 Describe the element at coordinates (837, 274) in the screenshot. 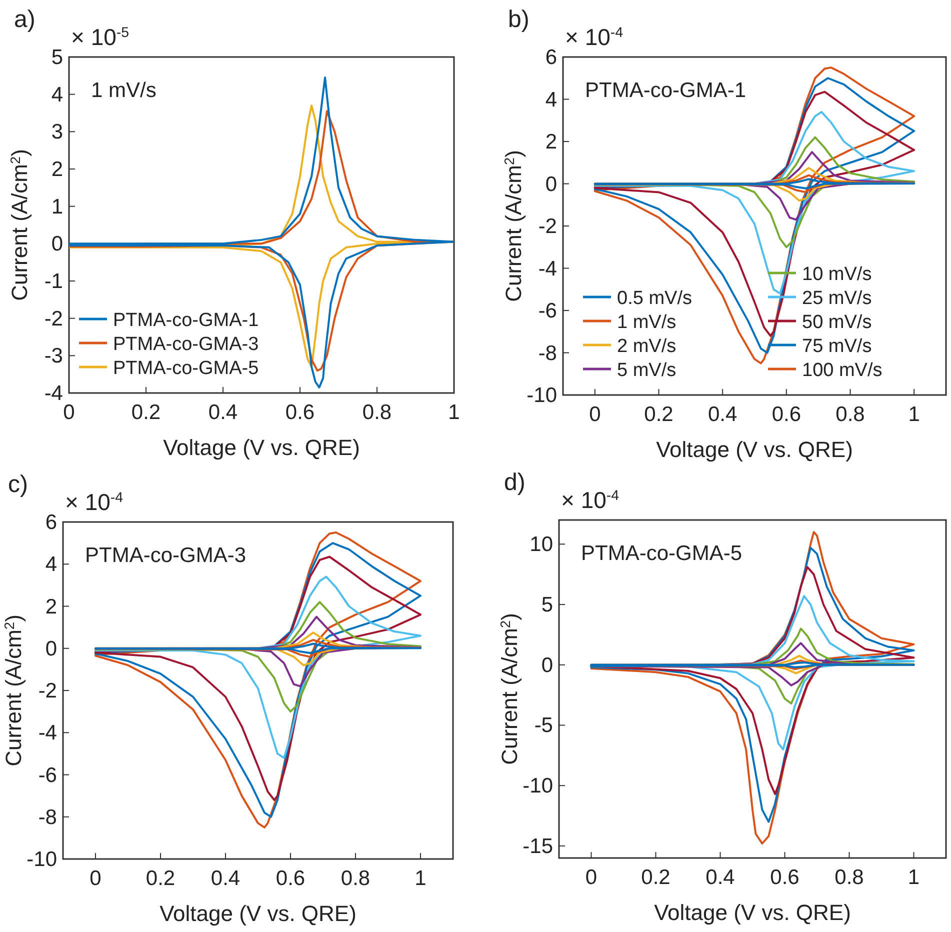

I see `legend-label: 10 mV/s` at that location.